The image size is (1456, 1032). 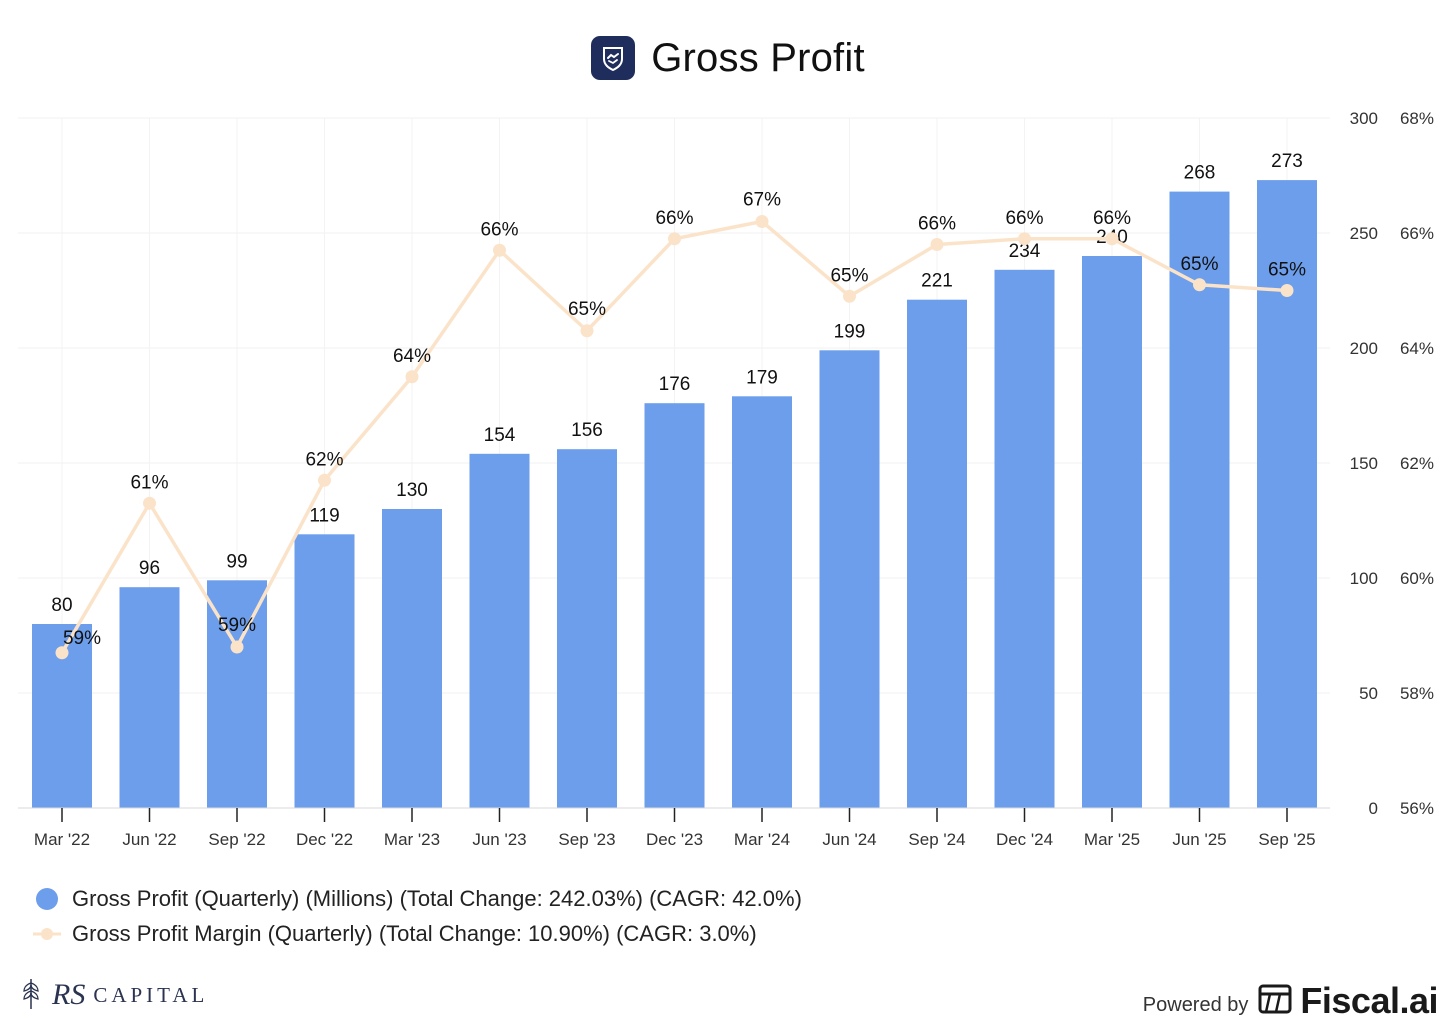 I want to click on chart-header: Gross Profit, so click(x=728, y=58).